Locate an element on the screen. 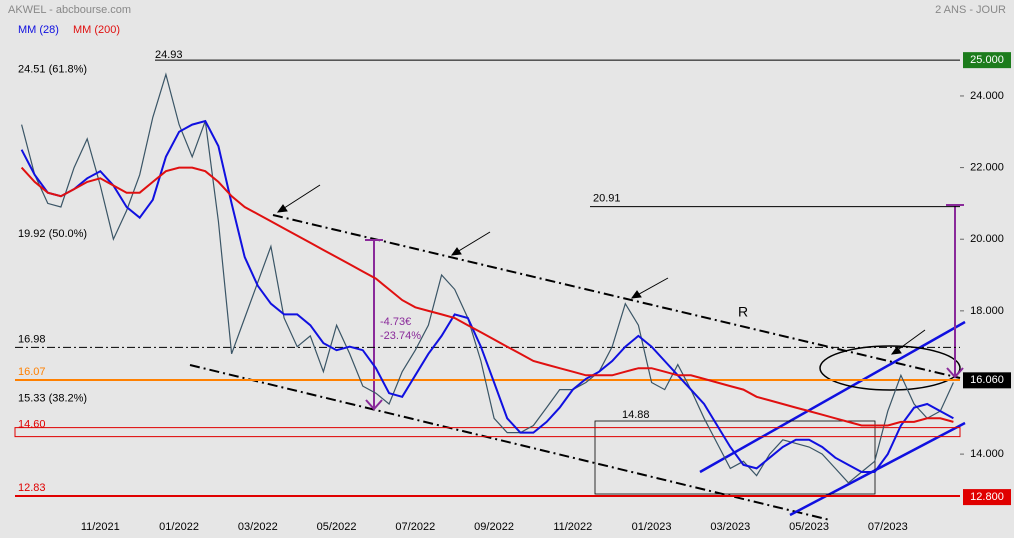 The height and width of the screenshot is (538, 1014). y-tick-label: 20.000 is located at coordinates (987, 239).